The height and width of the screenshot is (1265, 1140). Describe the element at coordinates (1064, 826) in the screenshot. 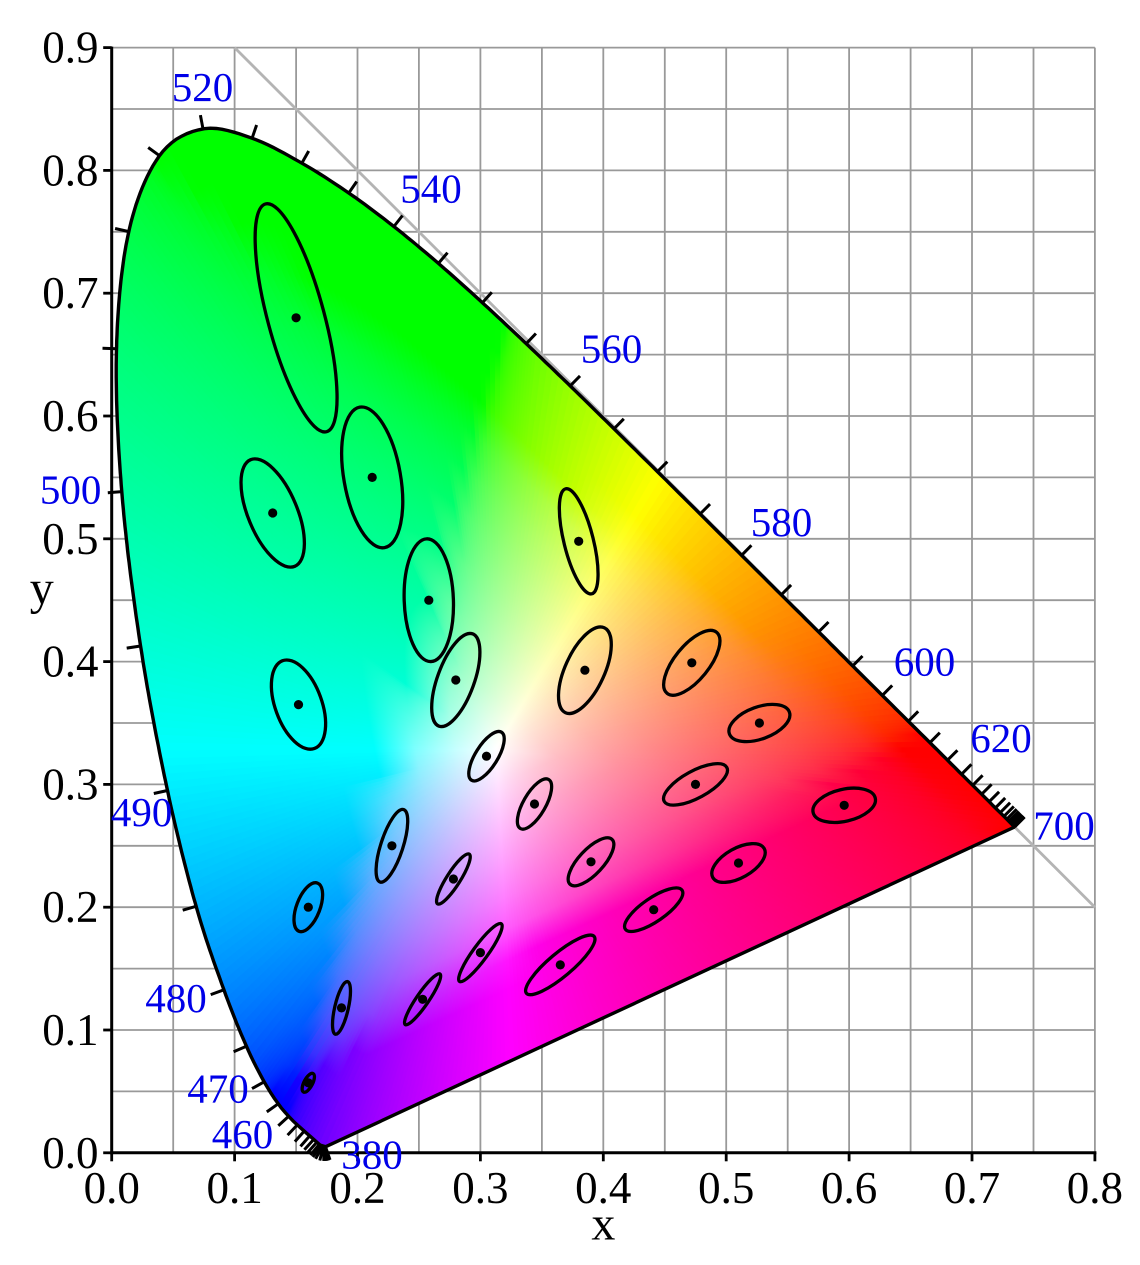

I see `svg-text: 700` at that location.